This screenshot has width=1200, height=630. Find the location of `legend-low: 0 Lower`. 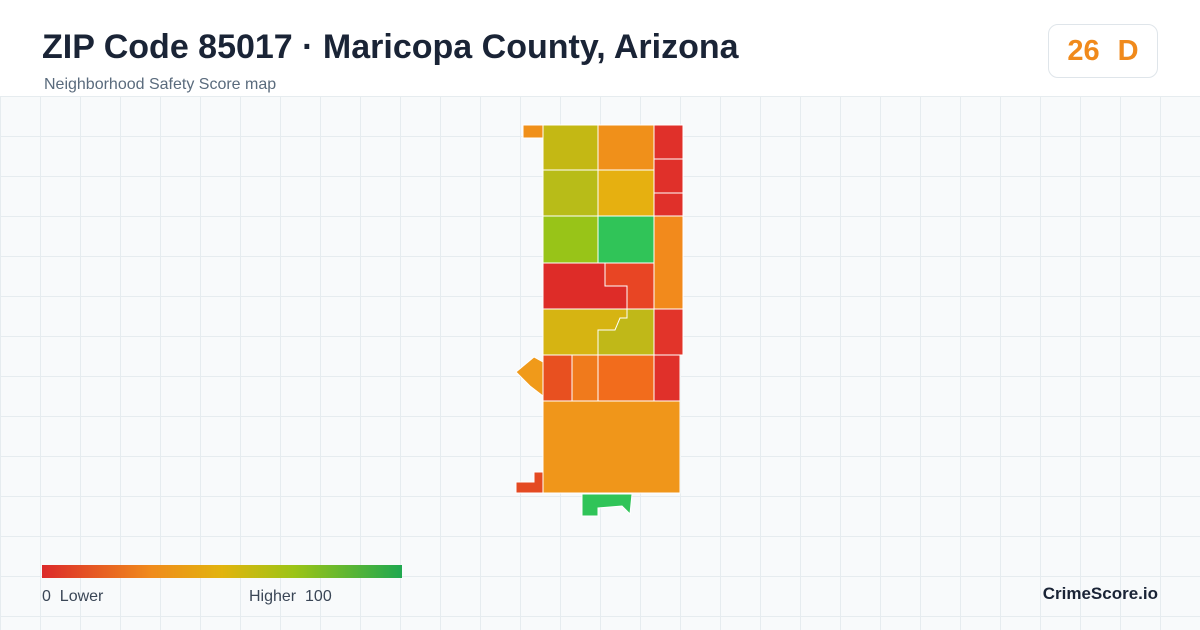

legend-low: 0 Lower is located at coordinates (72, 597).